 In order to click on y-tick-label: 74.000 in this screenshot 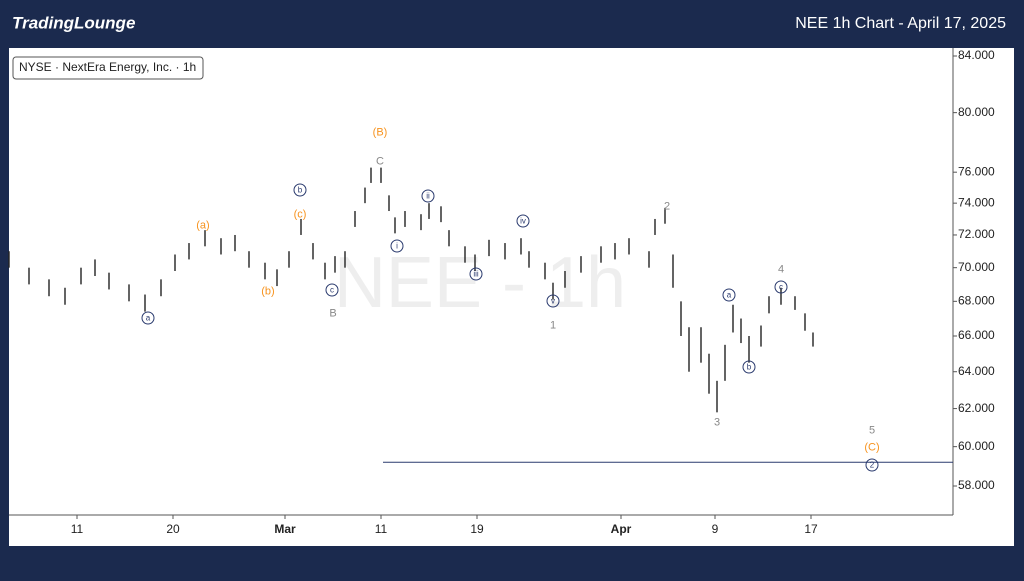, I will do `click(976, 202)`.